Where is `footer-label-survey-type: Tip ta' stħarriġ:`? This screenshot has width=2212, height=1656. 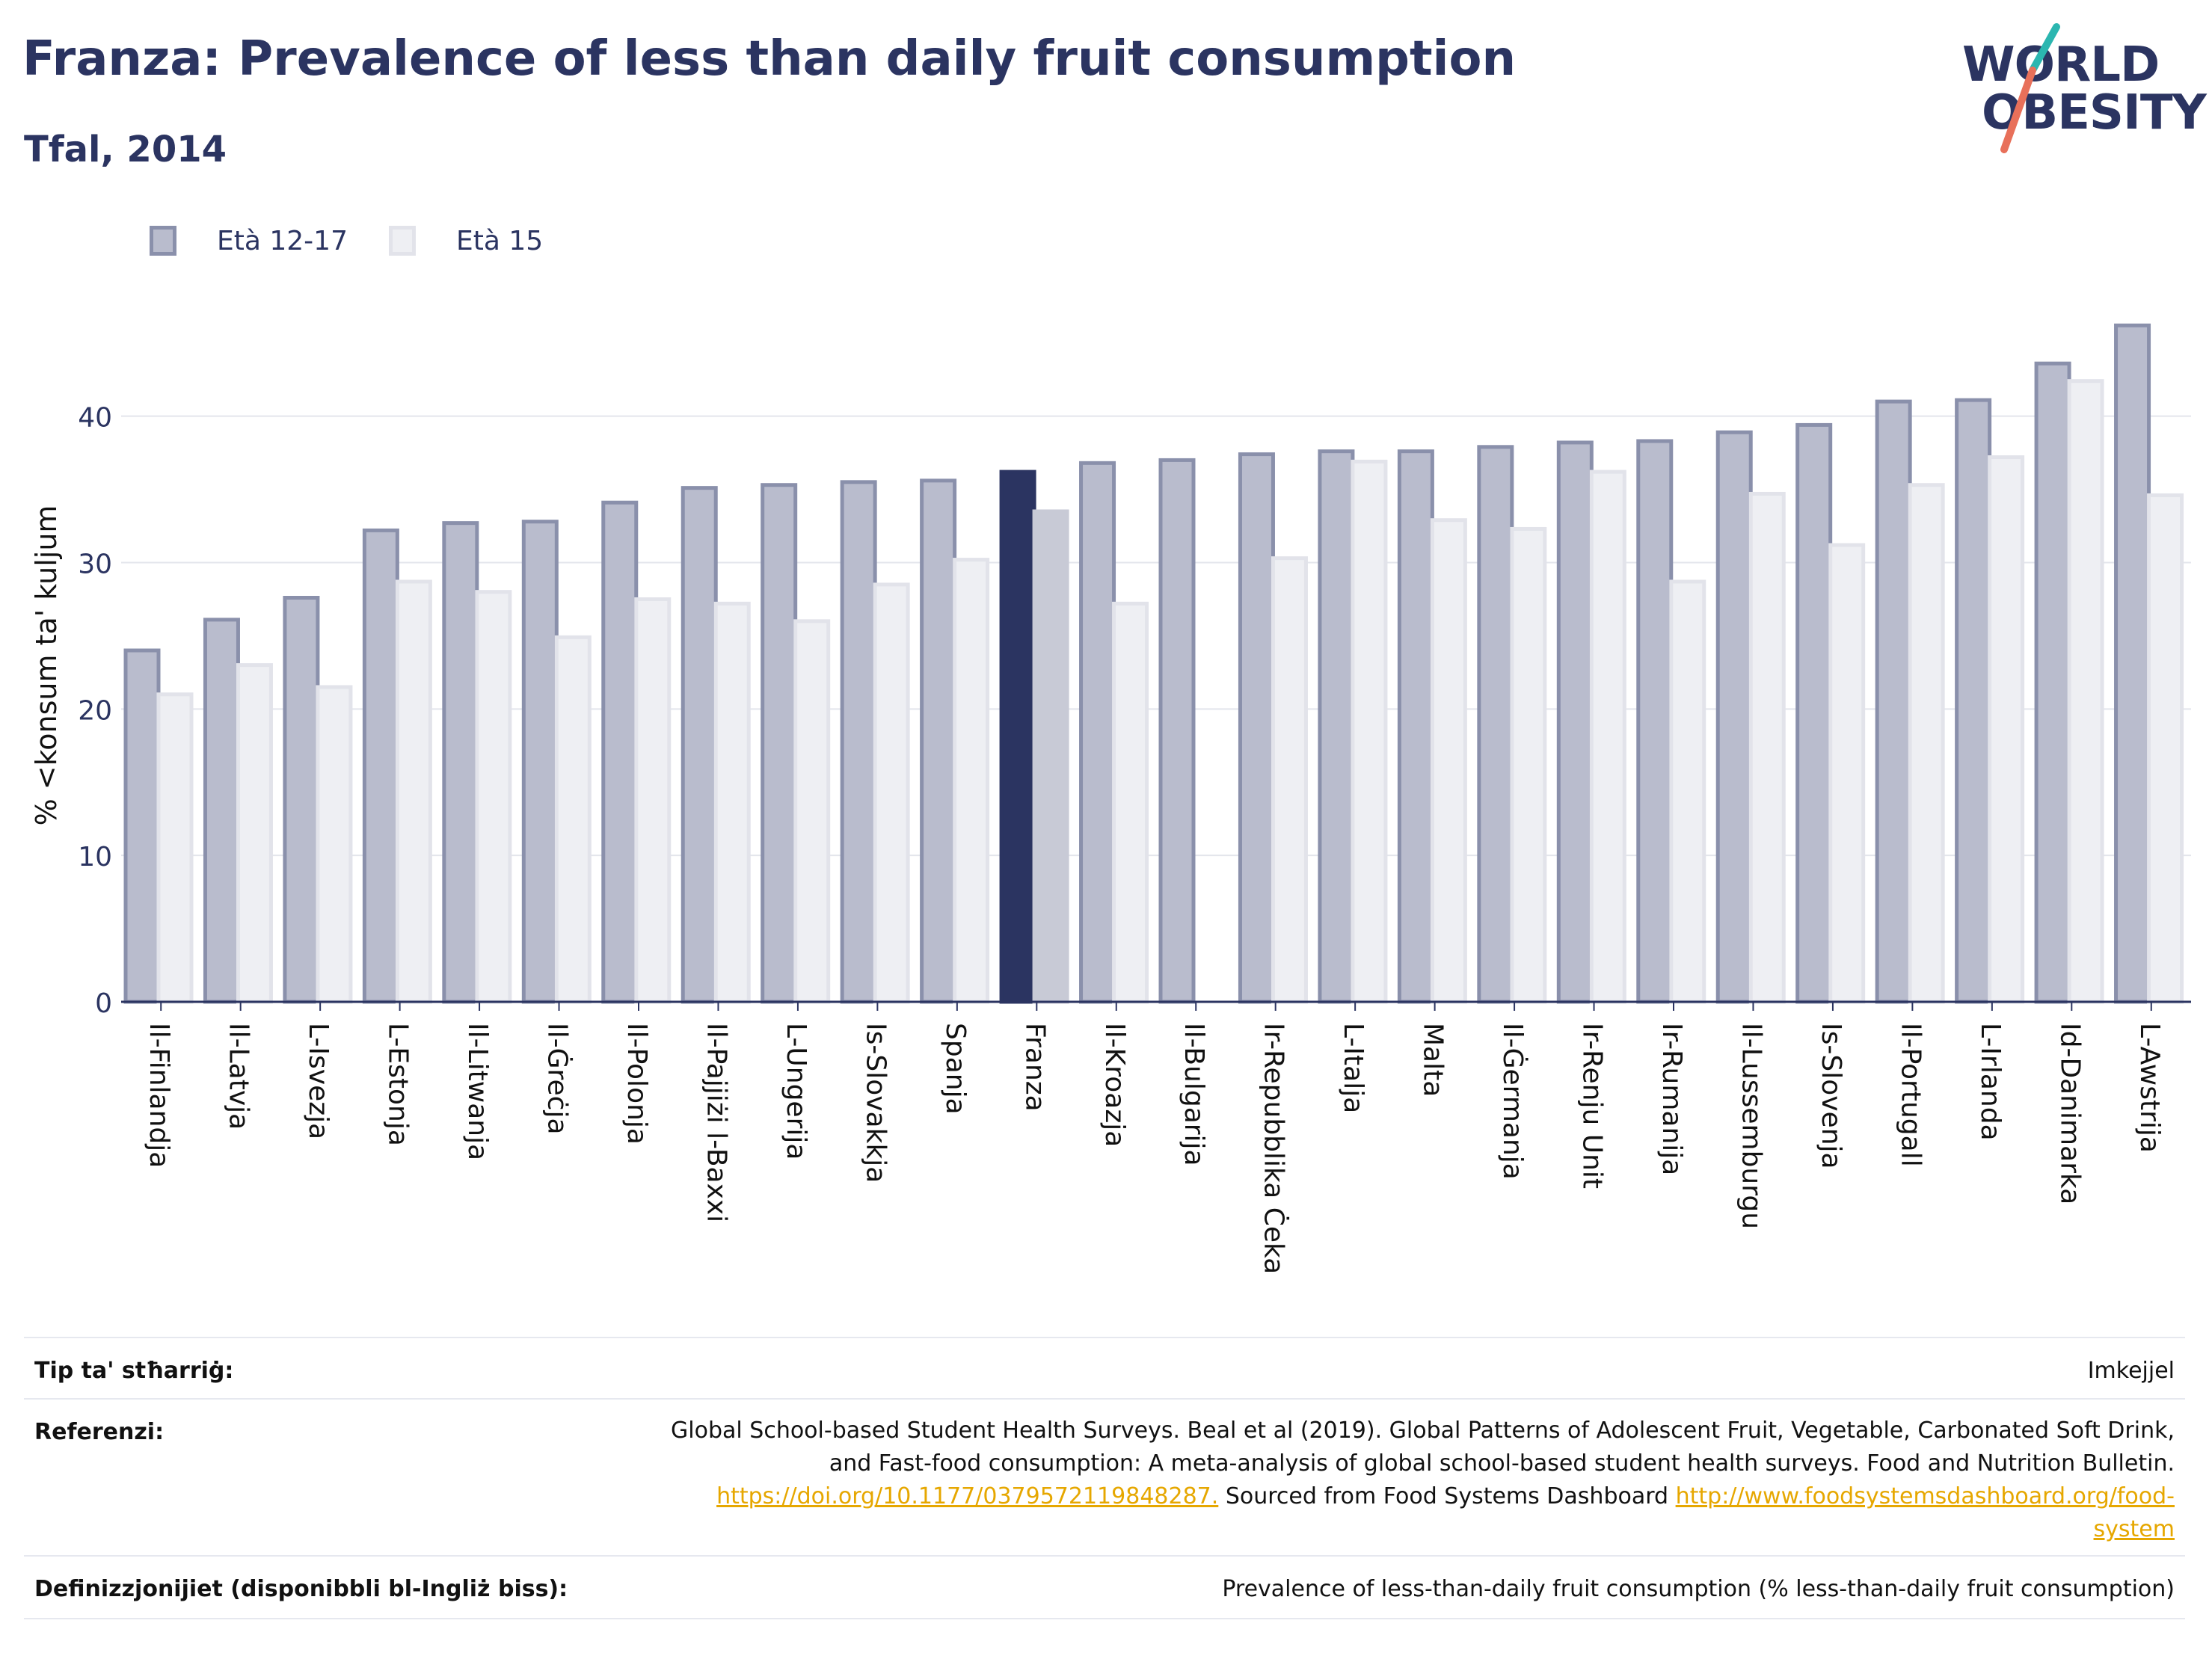 footer-label-survey-type: Tip ta' stħarriġ: is located at coordinates (134, 1371).